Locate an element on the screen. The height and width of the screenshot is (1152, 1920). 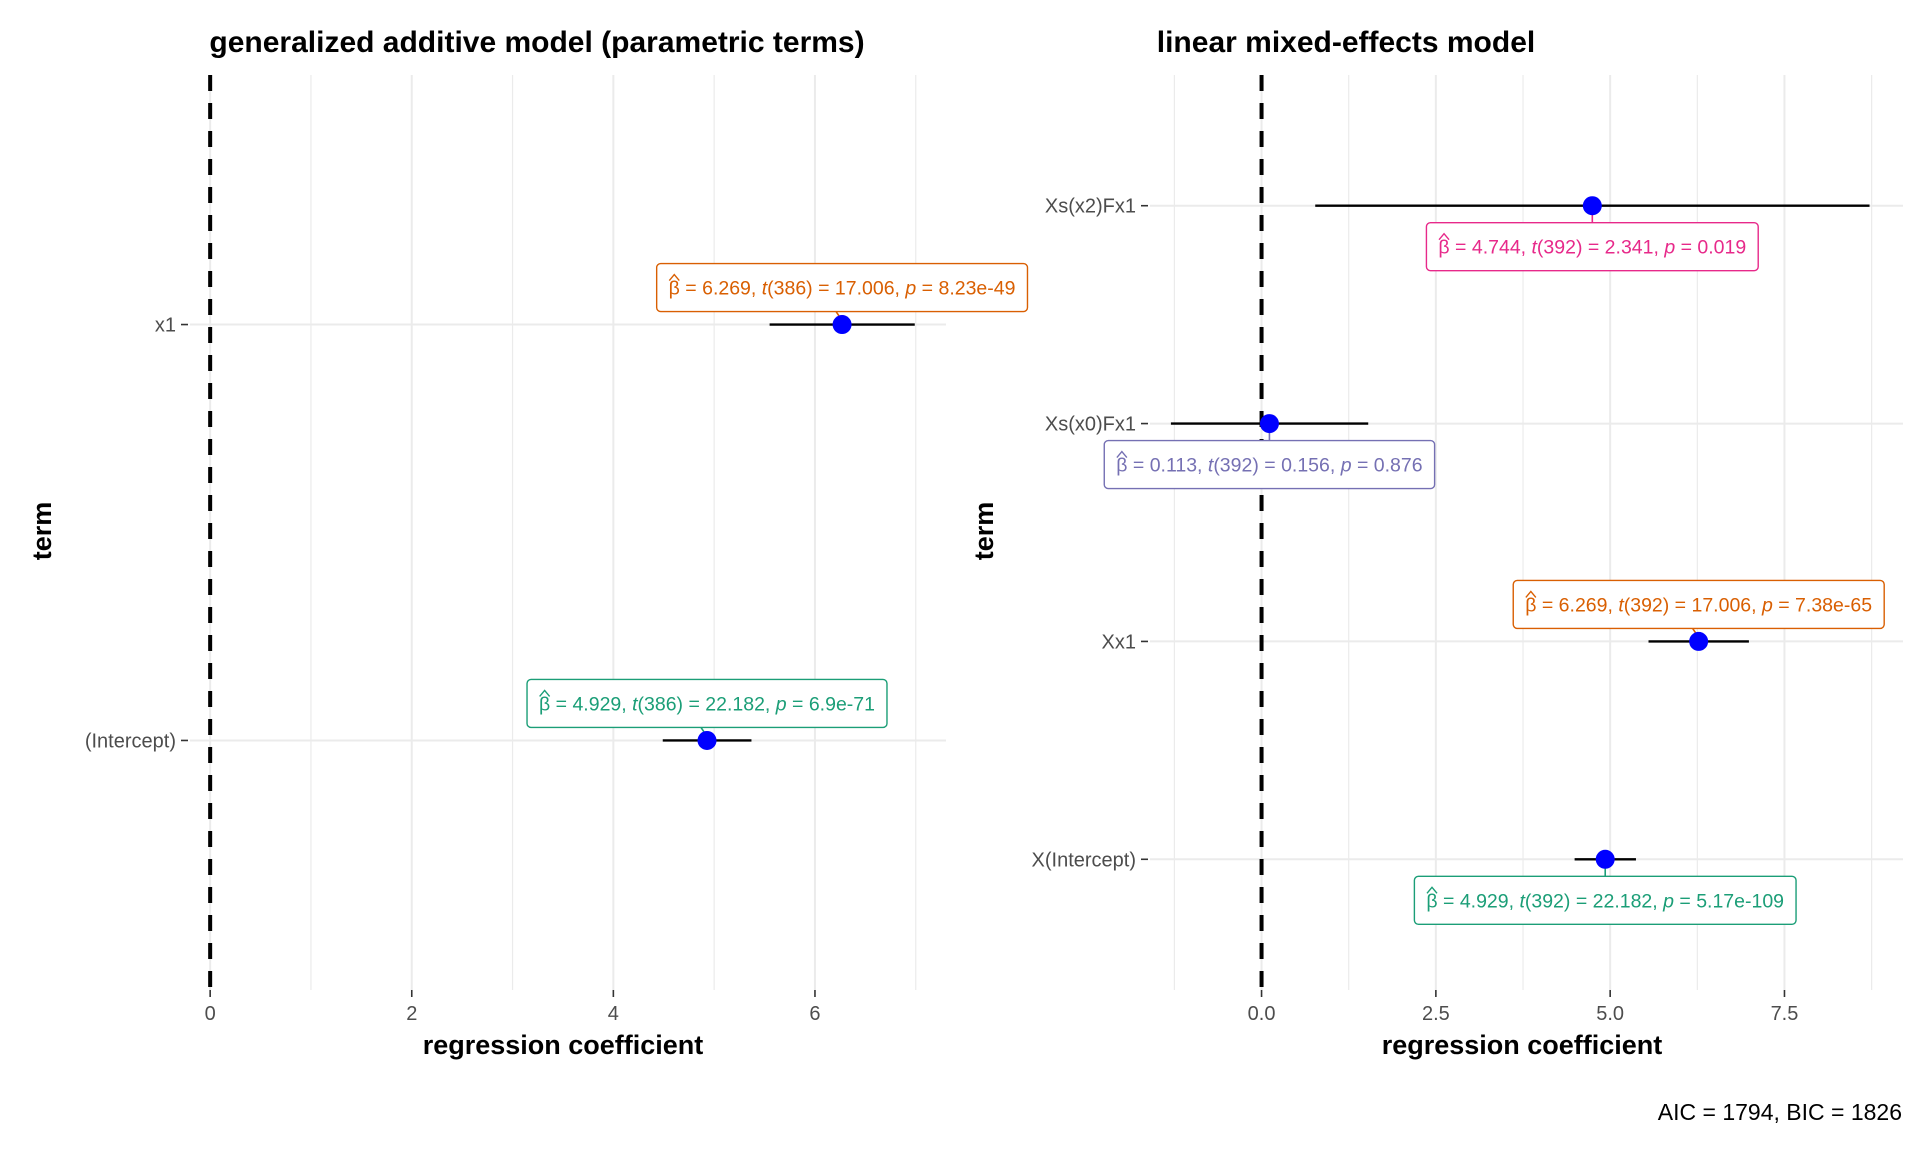
gam-label-box-intercept is located at coordinates (707, 703).